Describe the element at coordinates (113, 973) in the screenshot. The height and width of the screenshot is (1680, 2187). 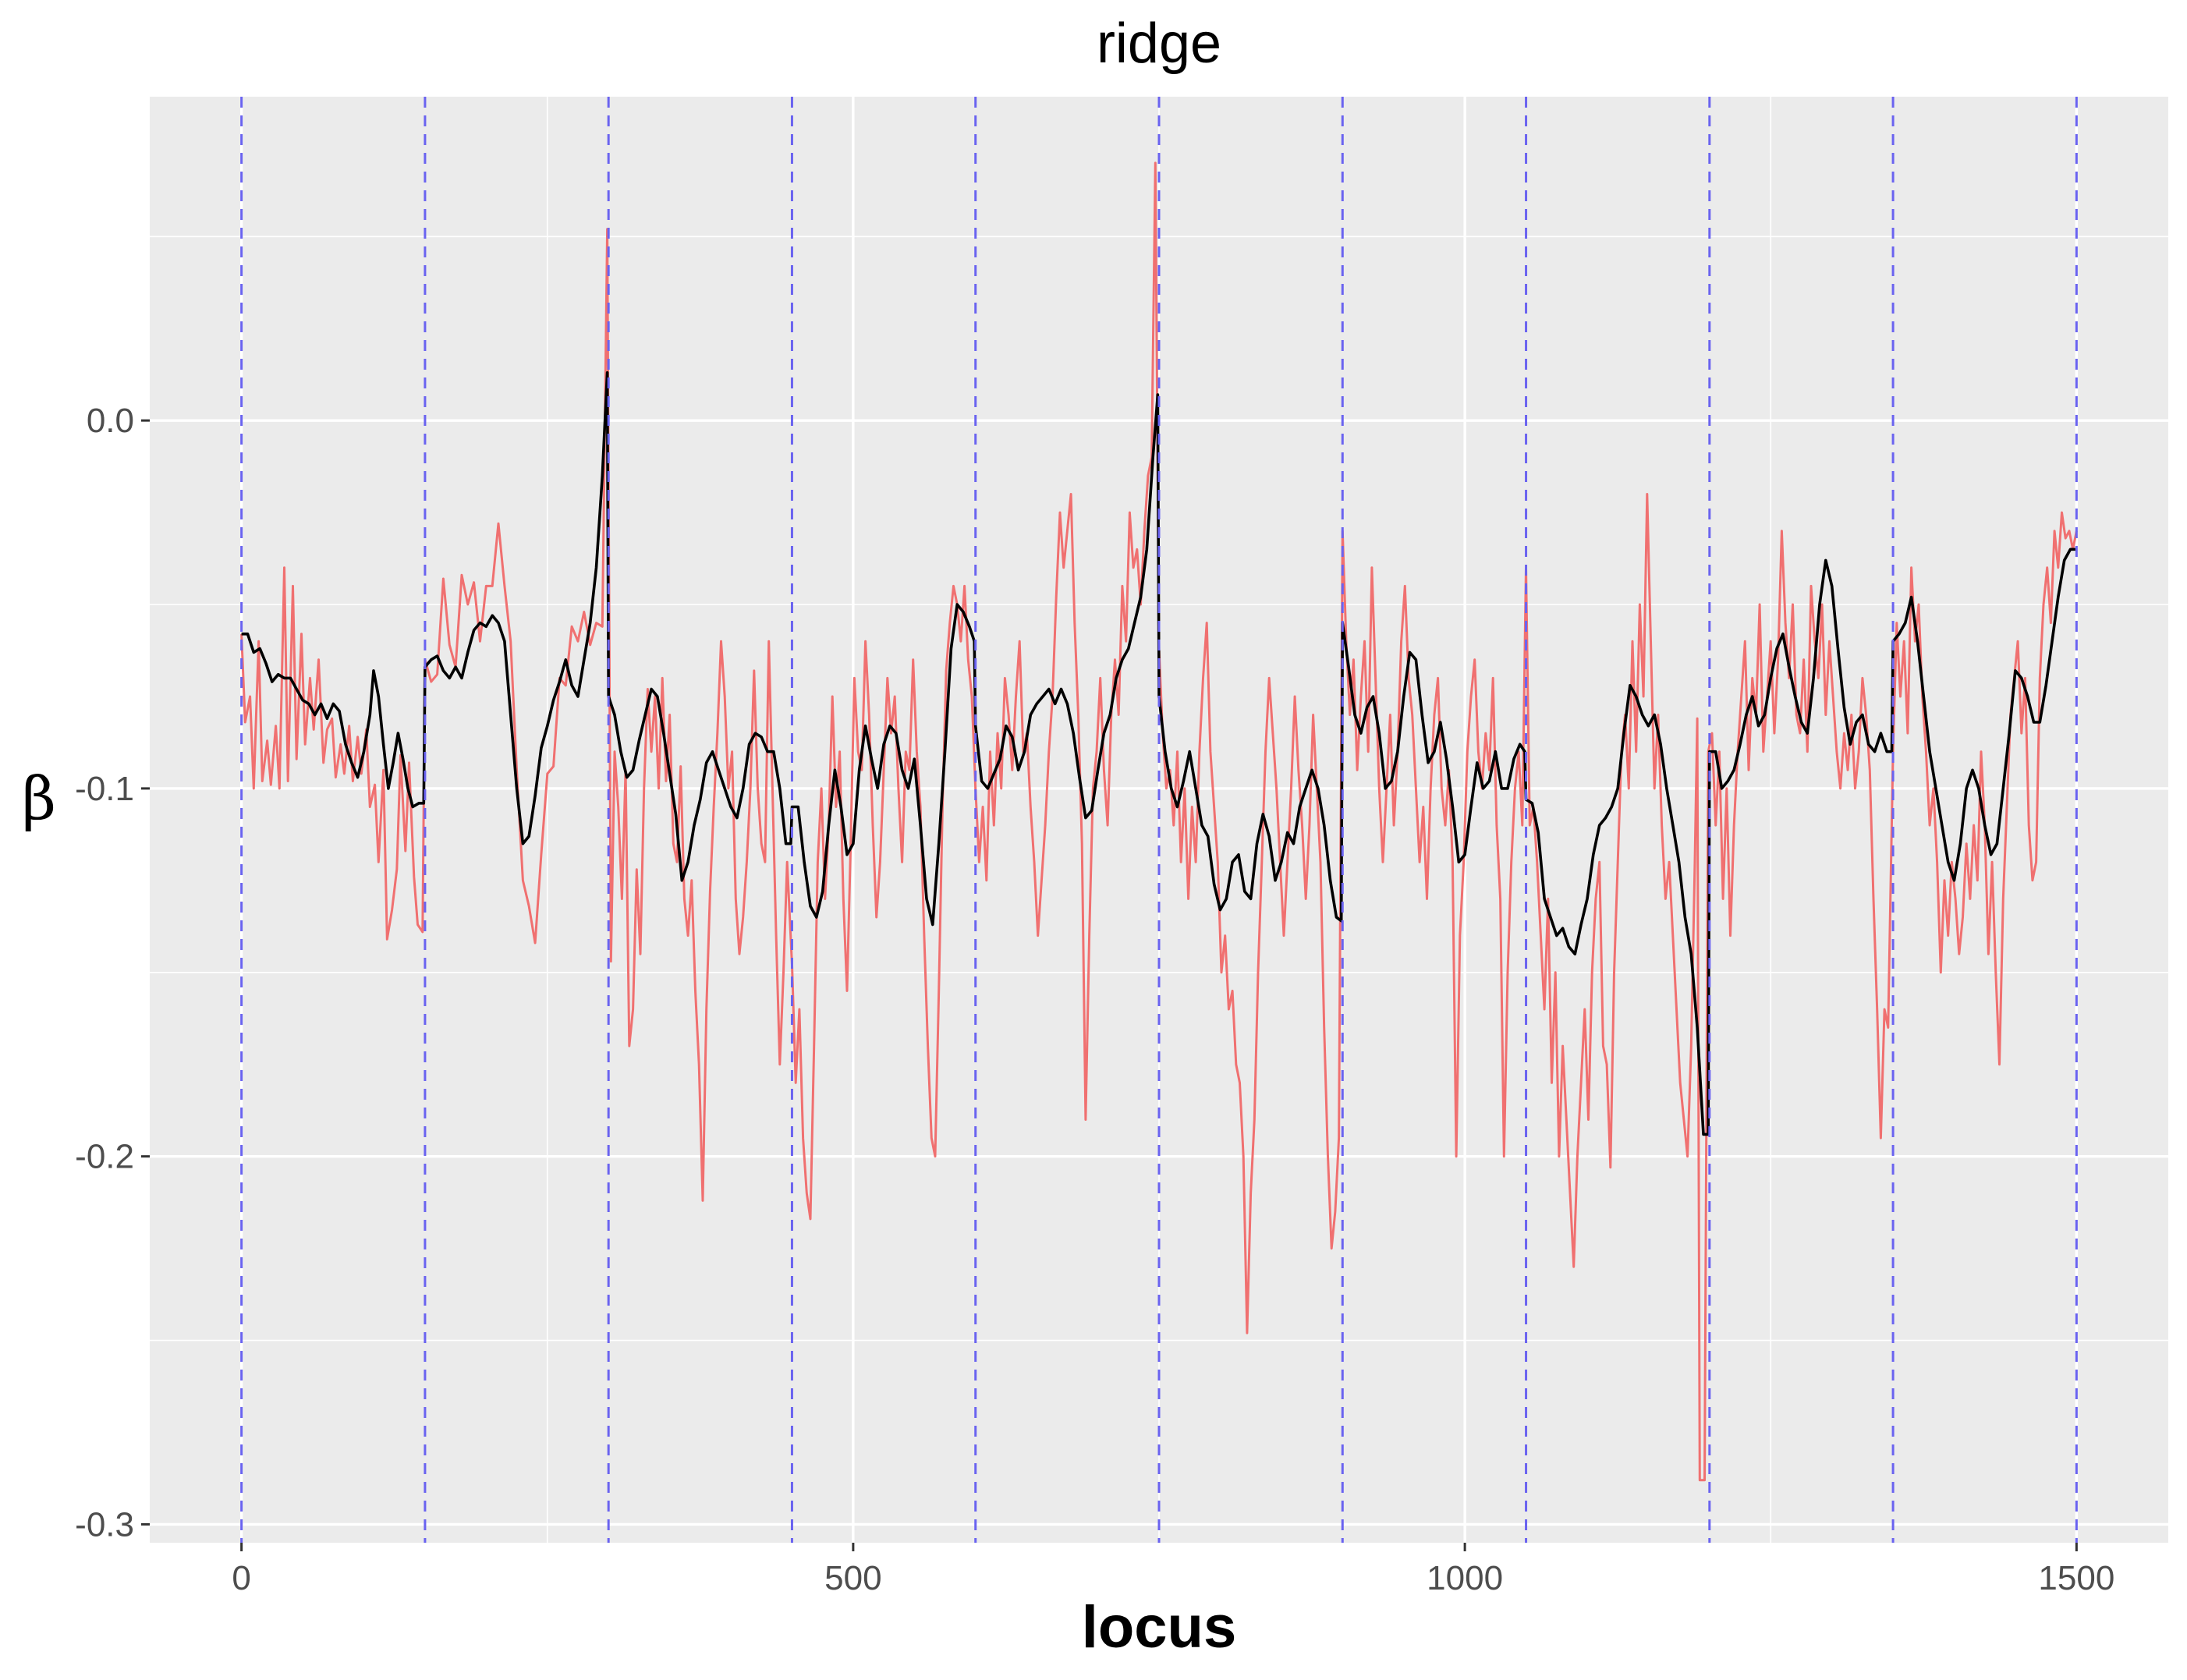
I see `y-axis-ticks: 0.0 -0.1 -0.2 -0.3` at that location.